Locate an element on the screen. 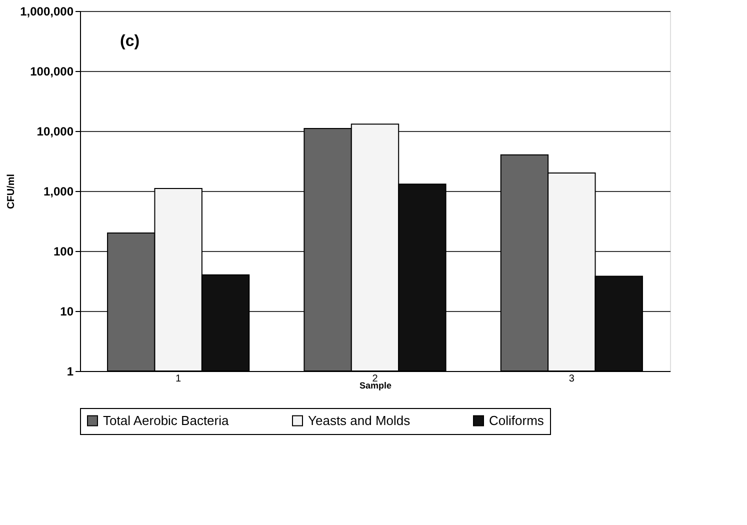 This screenshot has height=525, width=747. y-tick-label: 100,000 is located at coordinates (52, 71).